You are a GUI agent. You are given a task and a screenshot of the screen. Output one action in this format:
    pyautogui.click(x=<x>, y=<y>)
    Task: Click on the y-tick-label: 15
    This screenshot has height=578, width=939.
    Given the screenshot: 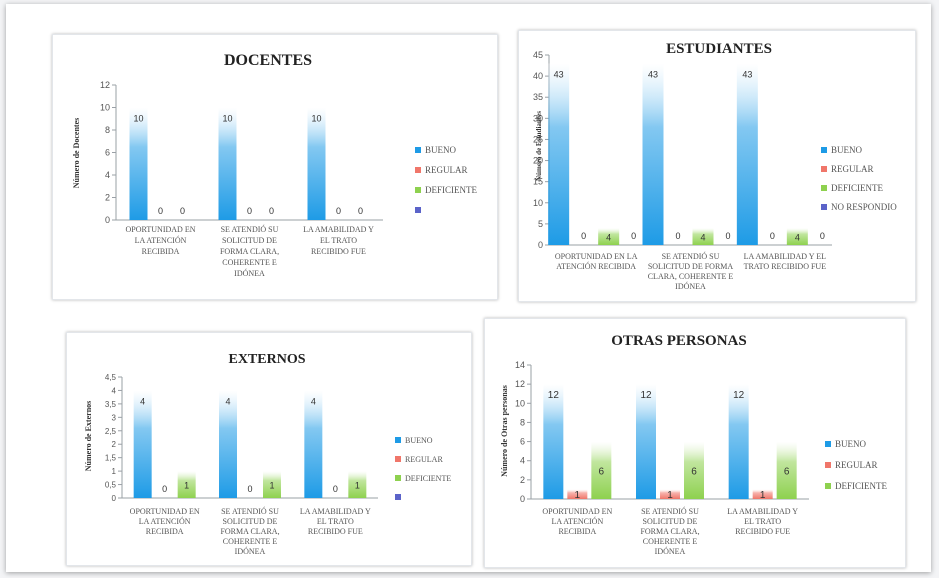 What is the action you would take?
    pyautogui.click(x=538, y=182)
    